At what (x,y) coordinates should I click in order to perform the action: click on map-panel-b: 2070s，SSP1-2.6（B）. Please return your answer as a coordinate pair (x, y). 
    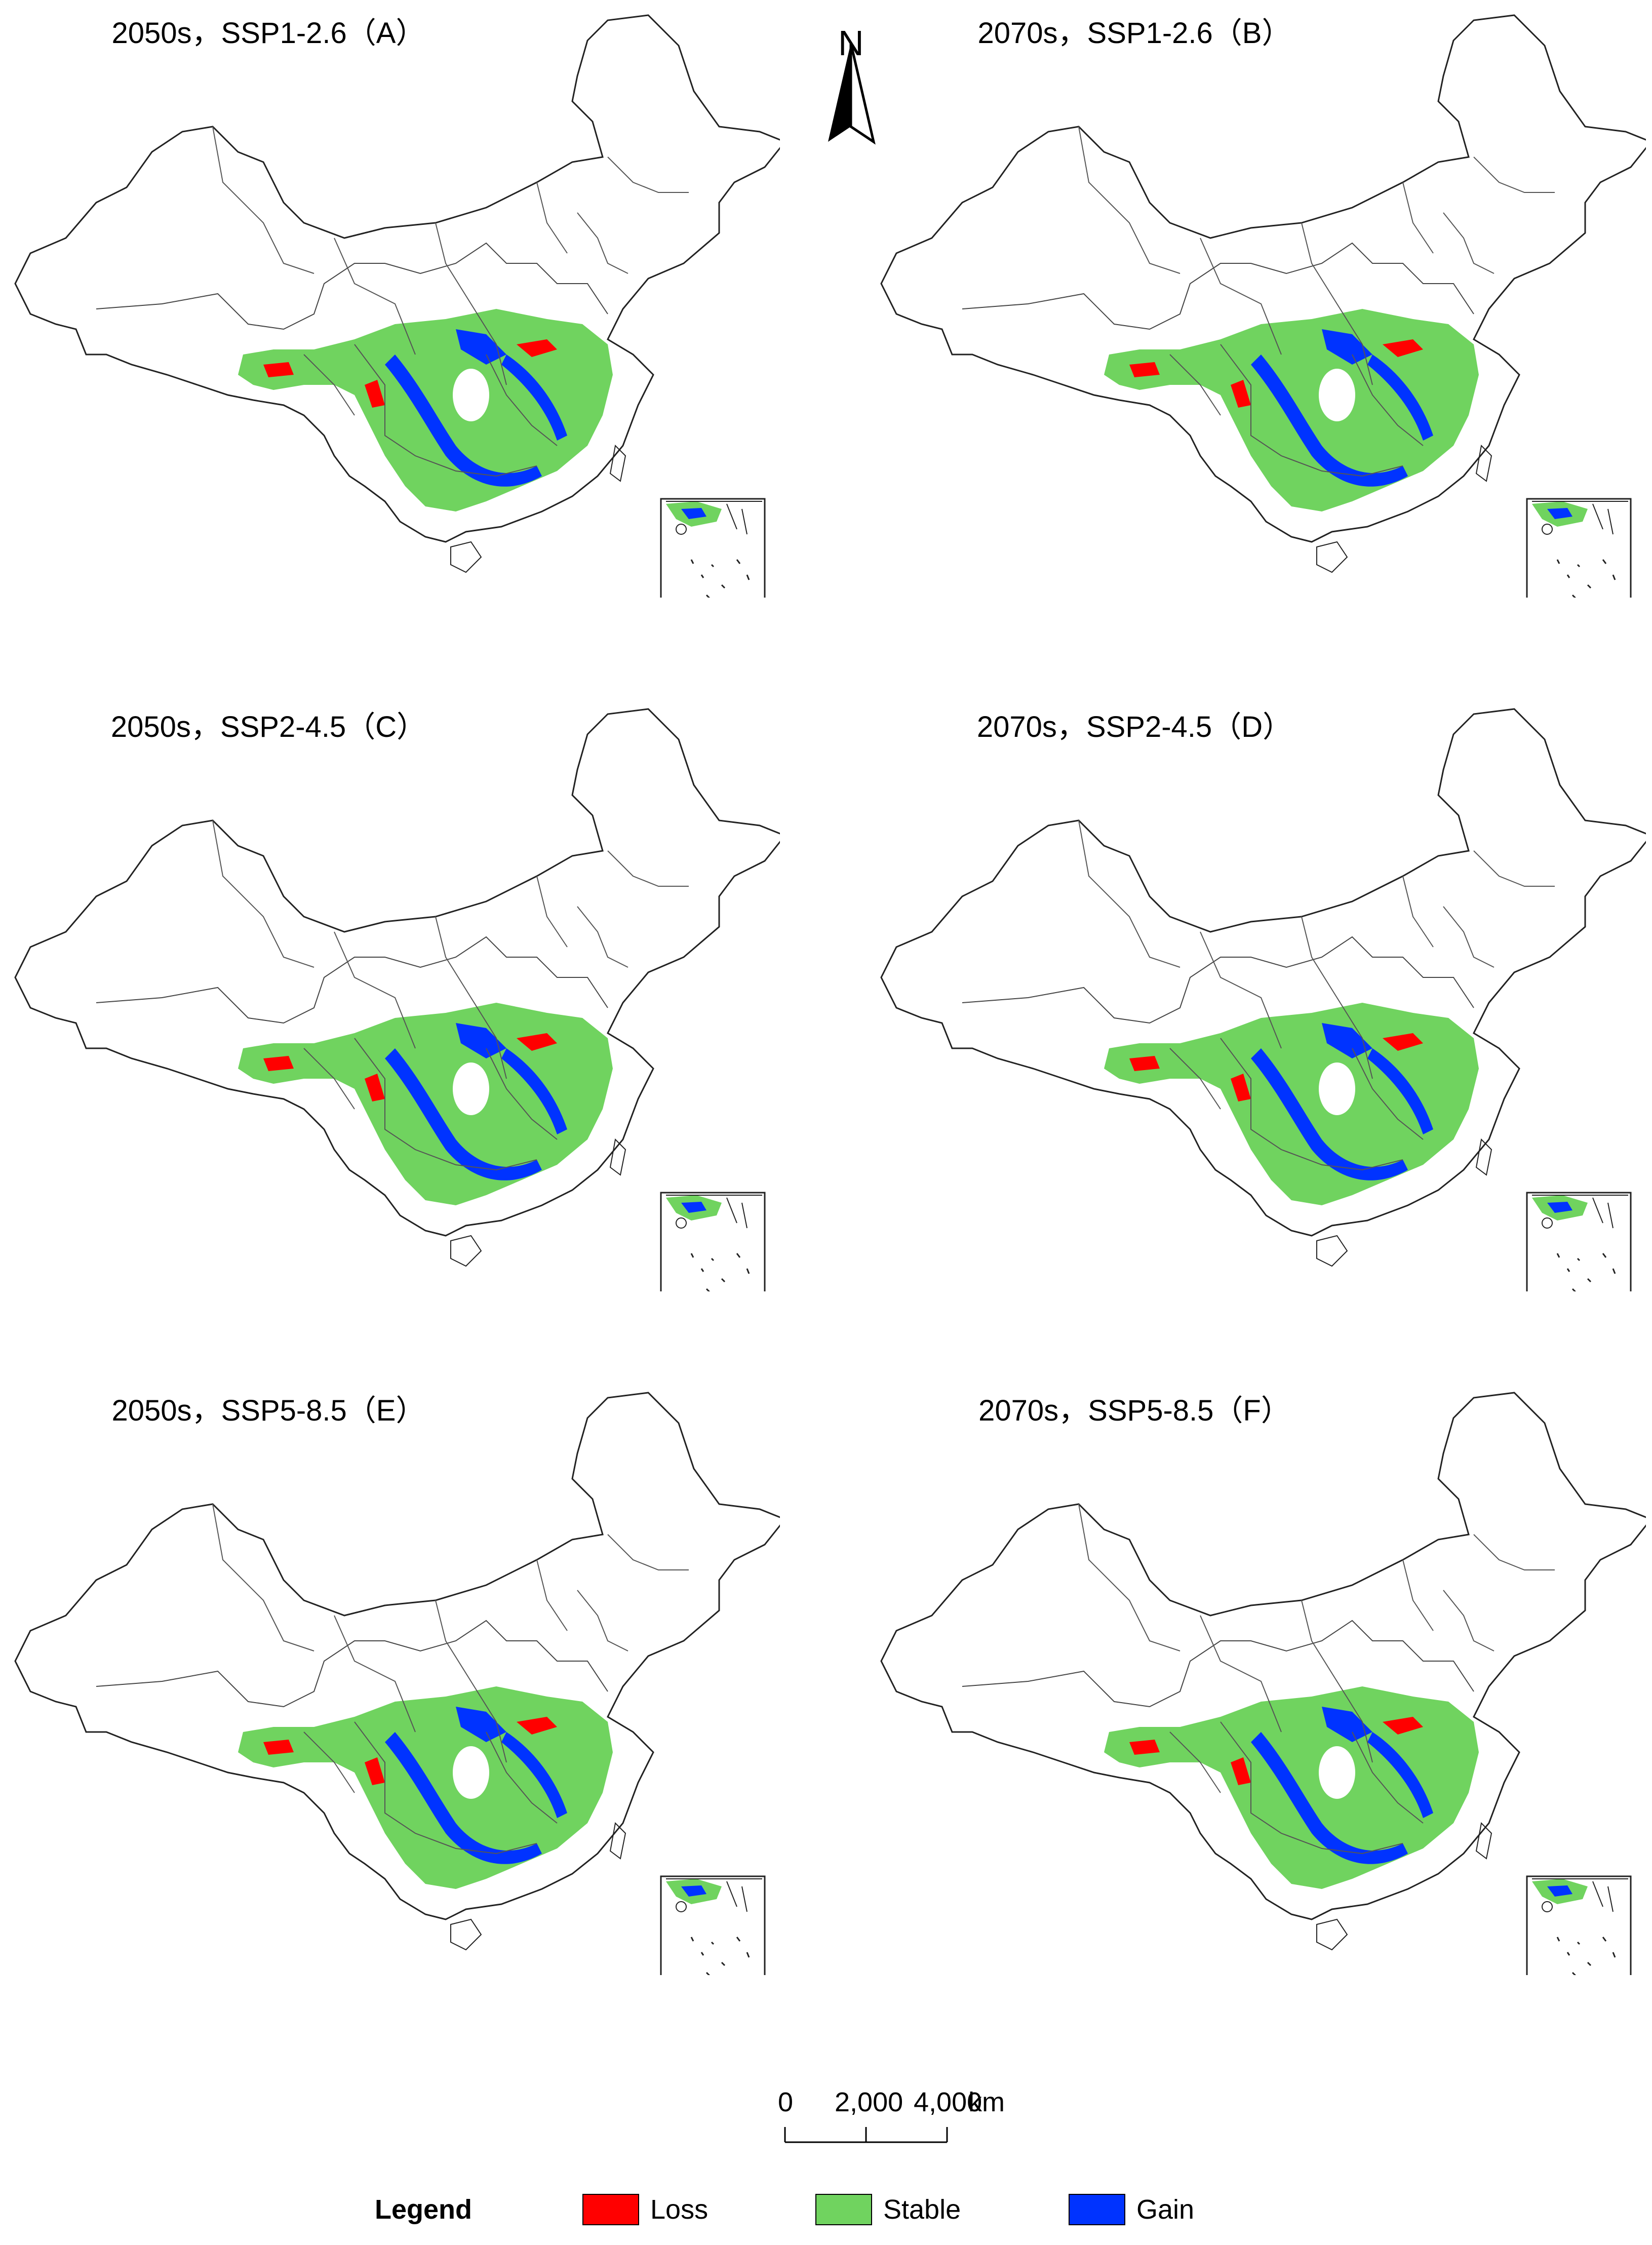
    Looking at the image, I should click on (1256, 299).